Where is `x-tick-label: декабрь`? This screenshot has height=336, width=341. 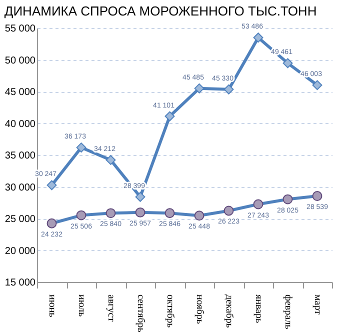 x-tick-label: декабрь is located at coordinates (228, 311).